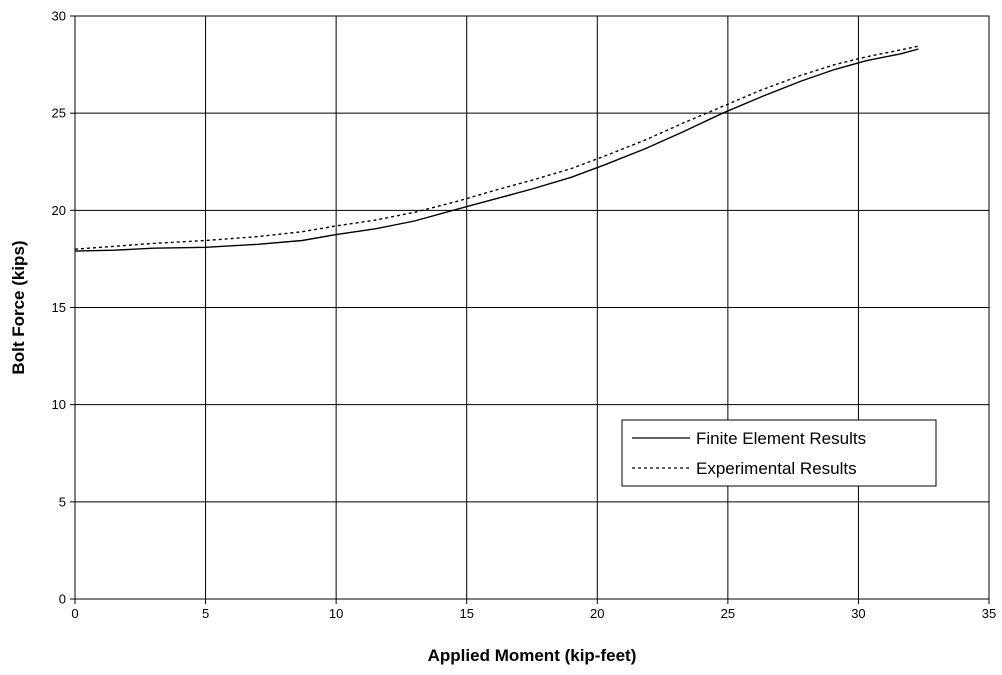 Image resolution: width=1002 pixels, height=675 pixels. I want to click on legend-label-finite-element: Finite Element Results, so click(781, 438).